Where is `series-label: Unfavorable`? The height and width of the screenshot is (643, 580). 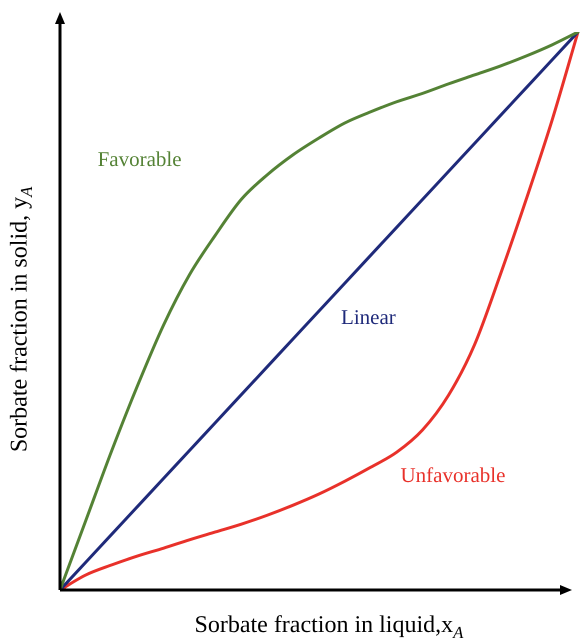 series-label: Unfavorable is located at coordinates (453, 475).